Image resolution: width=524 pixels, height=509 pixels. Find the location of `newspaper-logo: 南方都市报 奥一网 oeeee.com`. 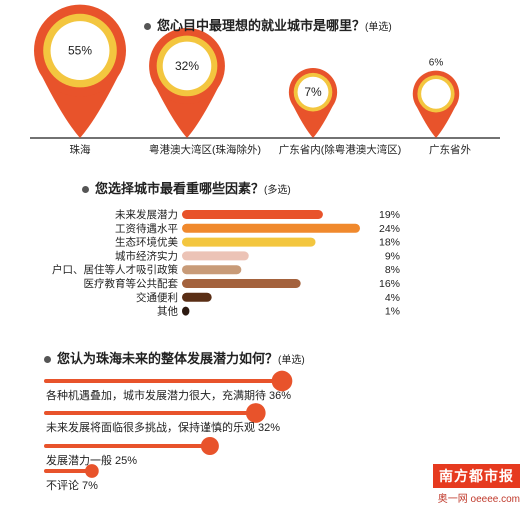

newspaper-logo: 南方都市报 奥一网 oeeee.com is located at coordinates (476, 484).